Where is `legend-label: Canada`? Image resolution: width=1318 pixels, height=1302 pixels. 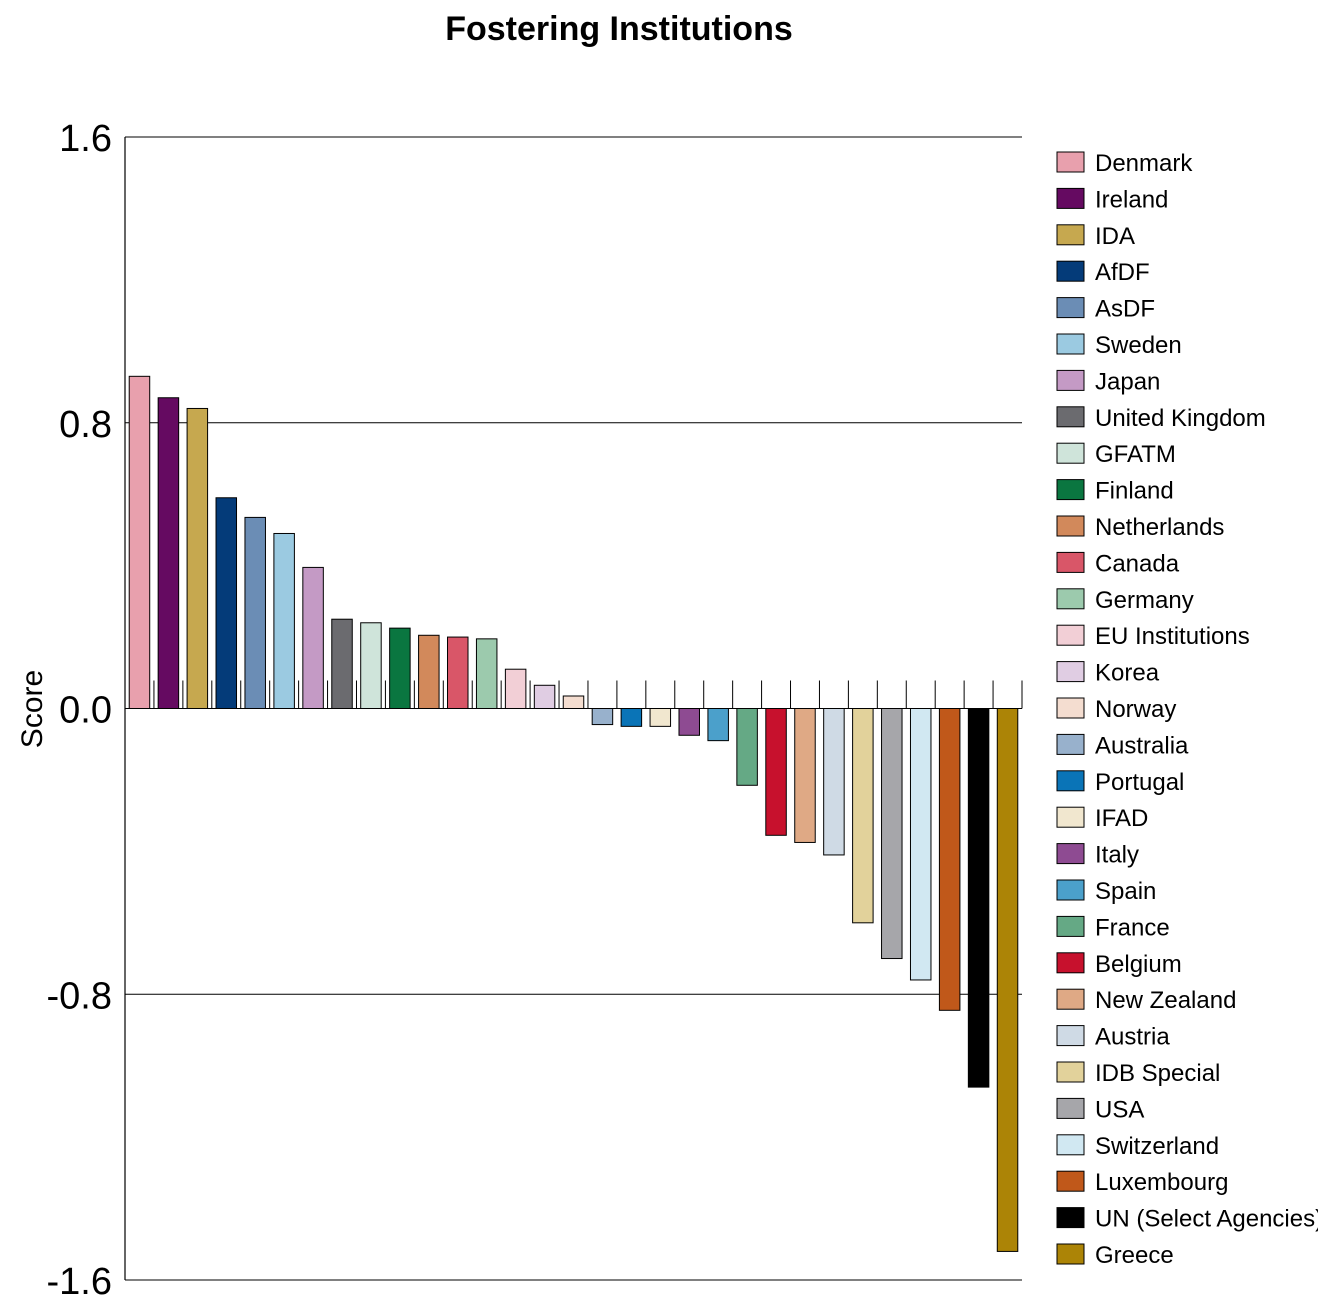
legend-label: Canada is located at coordinates (1137, 563).